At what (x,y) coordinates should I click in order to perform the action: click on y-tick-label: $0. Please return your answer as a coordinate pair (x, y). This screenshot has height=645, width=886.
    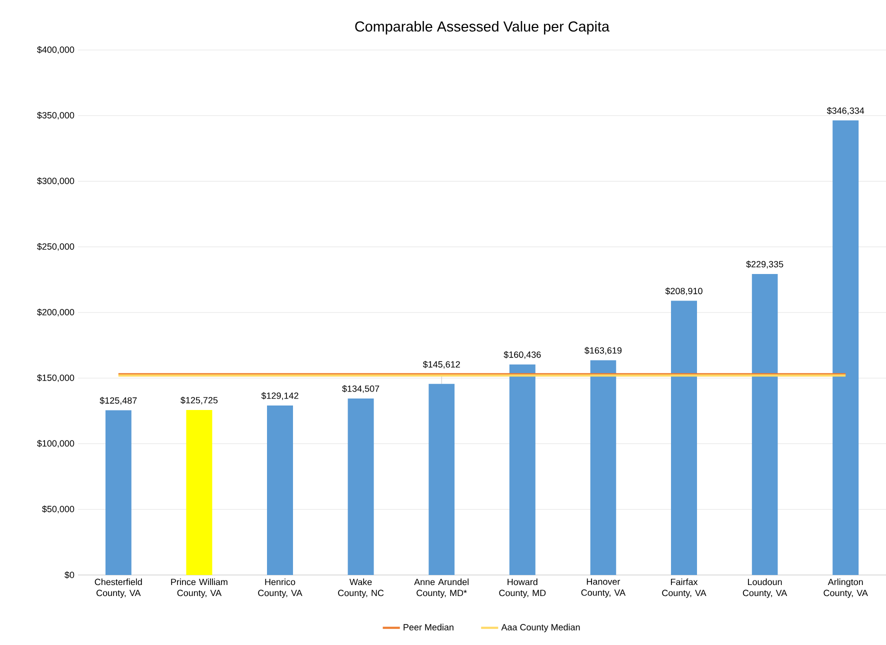
    Looking at the image, I should click on (69, 575).